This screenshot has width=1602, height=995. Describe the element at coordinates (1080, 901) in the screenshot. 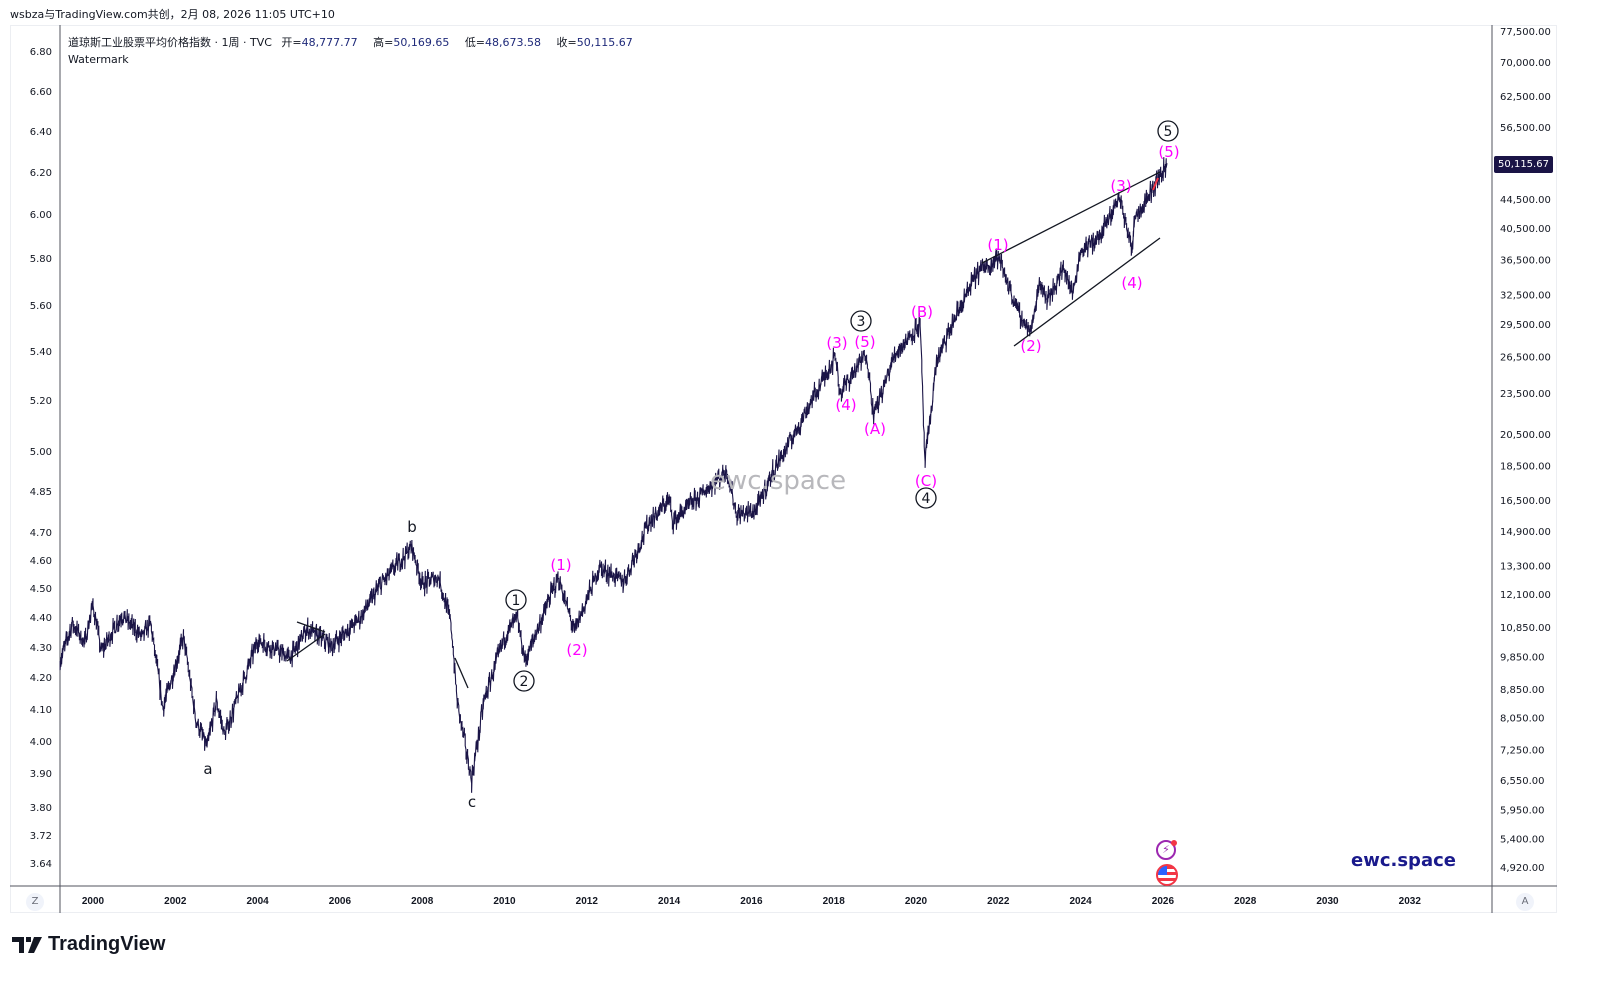

I see `x-tick-label: 2024` at that location.